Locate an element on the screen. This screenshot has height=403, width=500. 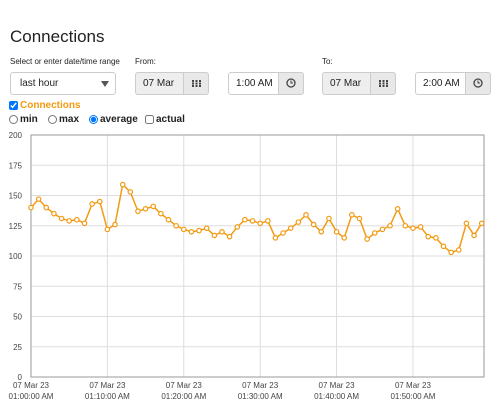
to-label: To: is located at coordinates (327, 61).